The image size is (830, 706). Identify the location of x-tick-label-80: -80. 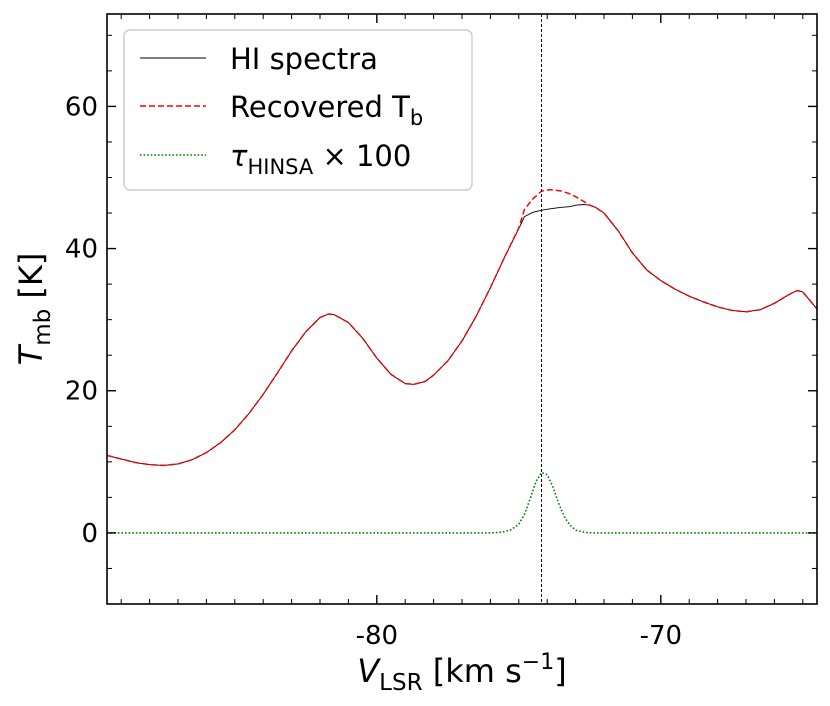
(377, 636).